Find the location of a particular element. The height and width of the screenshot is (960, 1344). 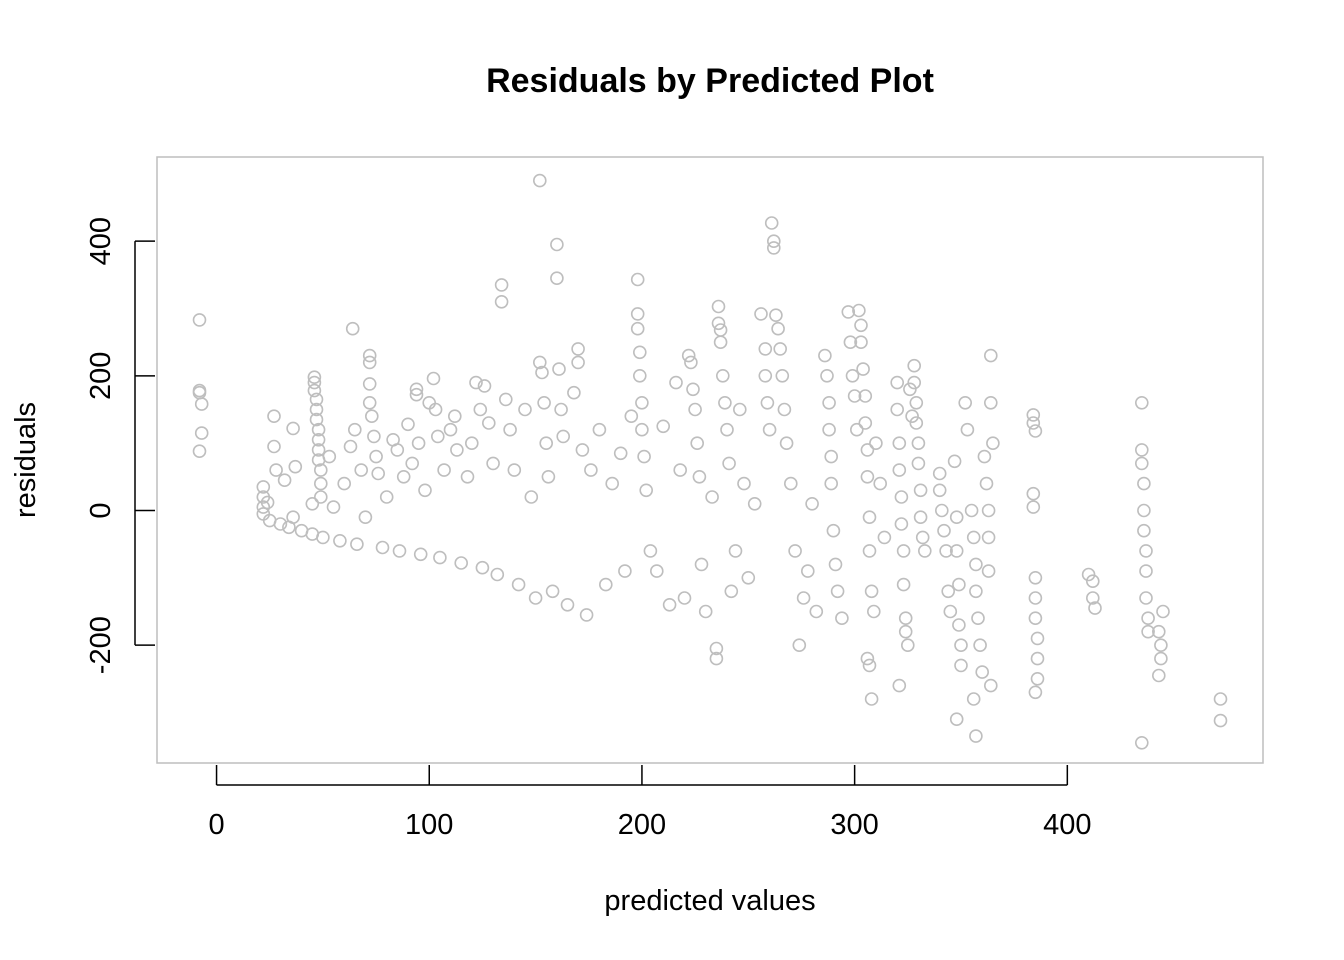

y-tick-label: 200 is located at coordinates (101, 376).